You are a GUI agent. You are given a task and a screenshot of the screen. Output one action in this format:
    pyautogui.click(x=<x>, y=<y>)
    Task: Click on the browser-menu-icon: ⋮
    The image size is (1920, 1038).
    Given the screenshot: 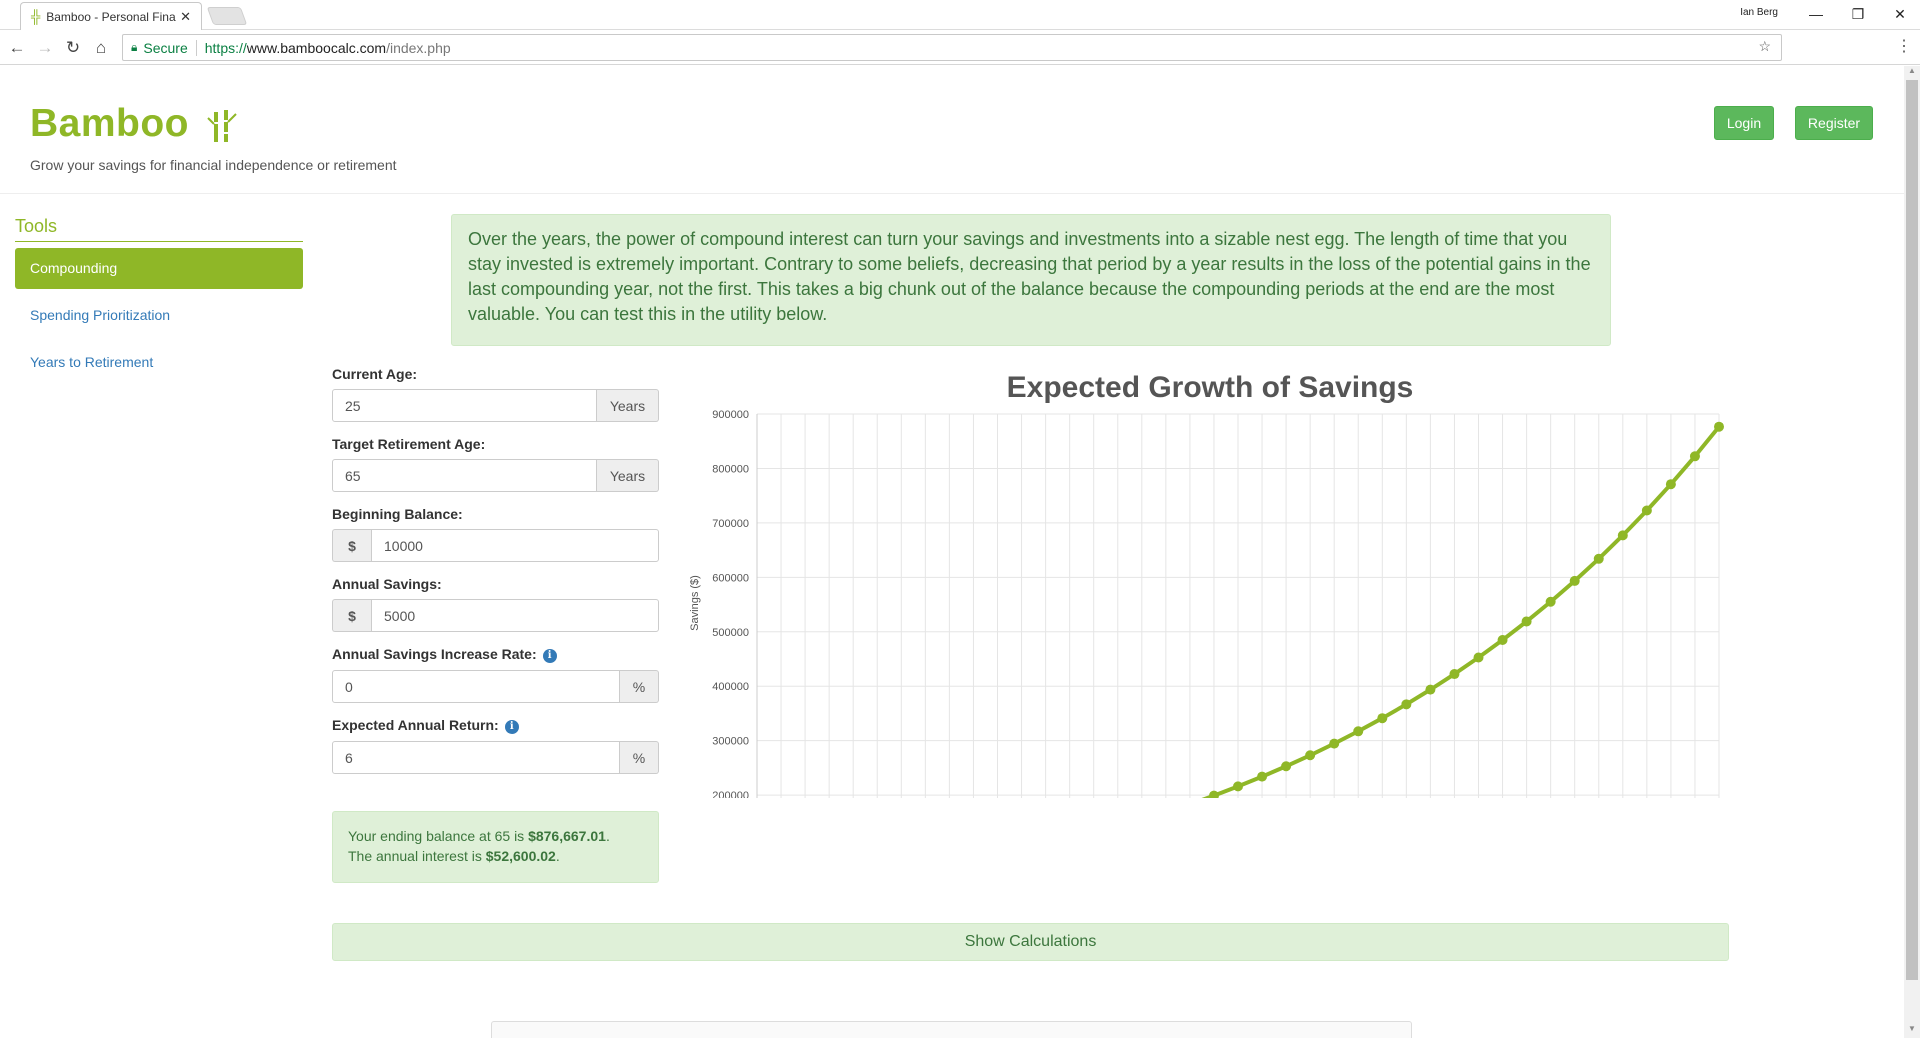 What is the action you would take?
    pyautogui.click(x=1904, y=46)
    